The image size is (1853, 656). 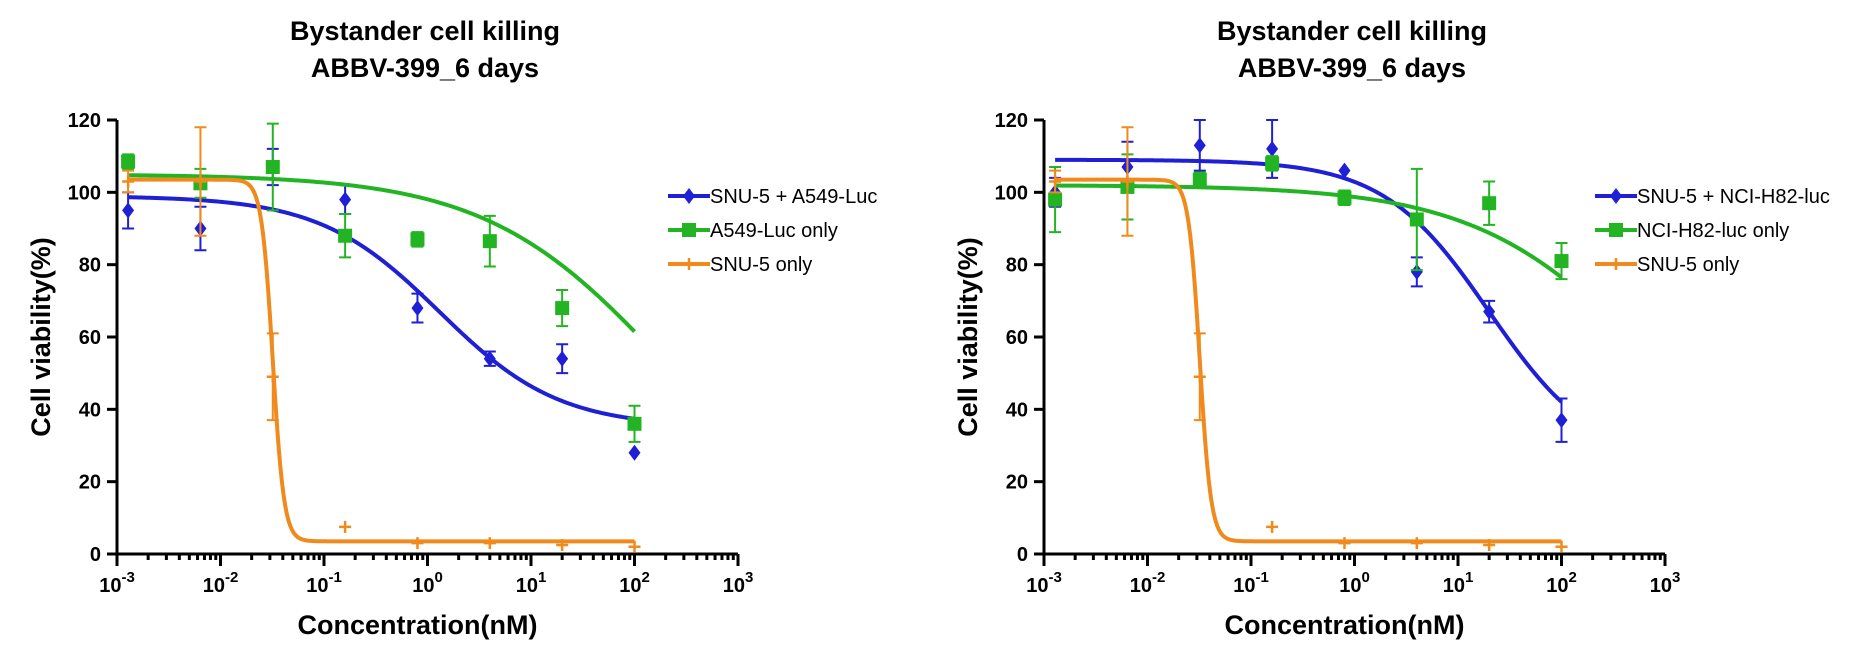 What do you see at coordinates (1713, 231) in the screenshot?
I see `legend-label: NCI-H82-luc only` at bounding box center [1713, 231].